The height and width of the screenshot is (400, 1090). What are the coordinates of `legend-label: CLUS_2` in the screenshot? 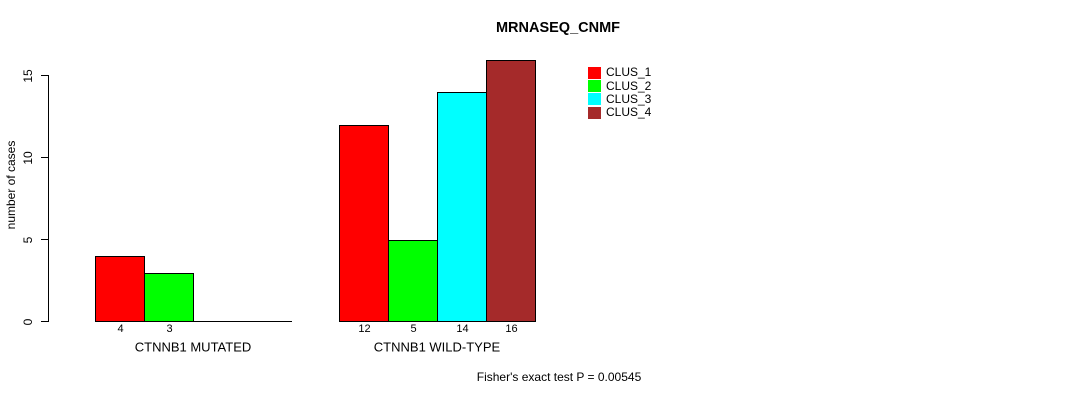 It's located at (629, 85).